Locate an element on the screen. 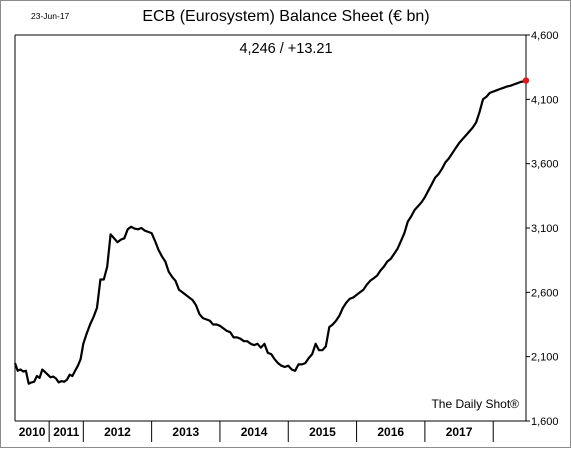 The height and width of the screenshot is (449, 571). x-tick-label: 2012 is located at coordinates (117, 432).